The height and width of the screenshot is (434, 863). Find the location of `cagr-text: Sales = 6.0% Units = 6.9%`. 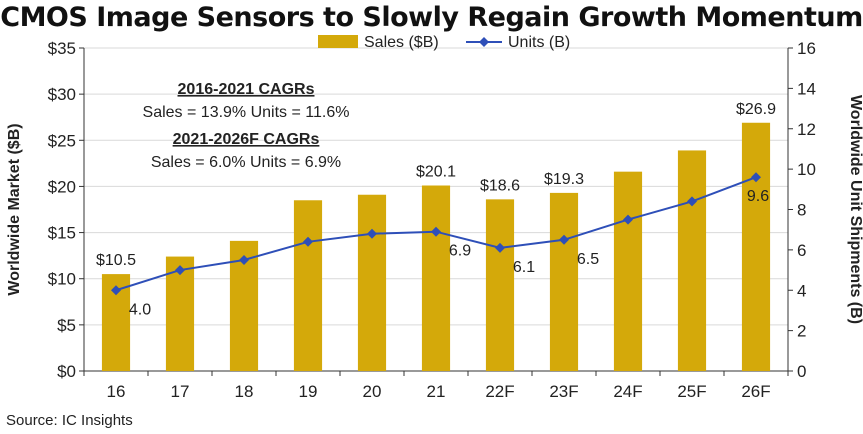

cagr-text: Sales = 6.0% Units = 6.9% is located at coordinates (246, 162).